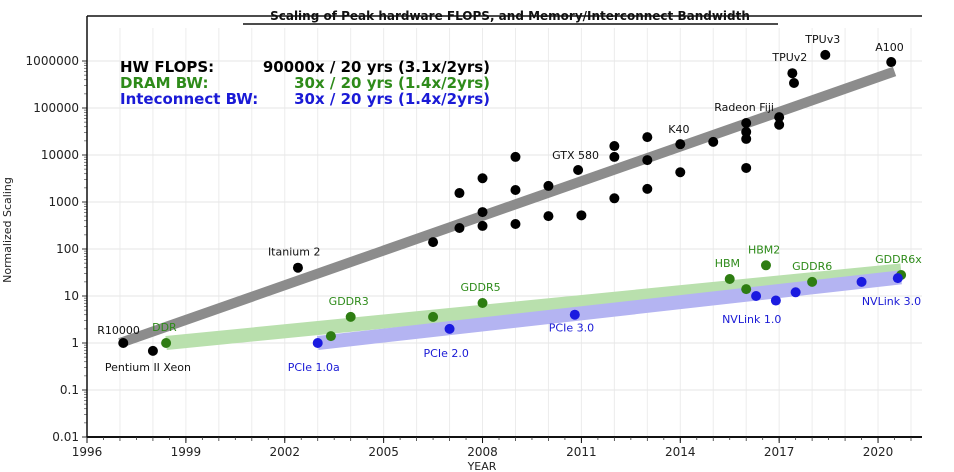 The image size is (954, 472). What do you see at coordinates (779, 452) in the screenshot?
I see `x-tick-label: 2017` at bounding box center [779, 452].